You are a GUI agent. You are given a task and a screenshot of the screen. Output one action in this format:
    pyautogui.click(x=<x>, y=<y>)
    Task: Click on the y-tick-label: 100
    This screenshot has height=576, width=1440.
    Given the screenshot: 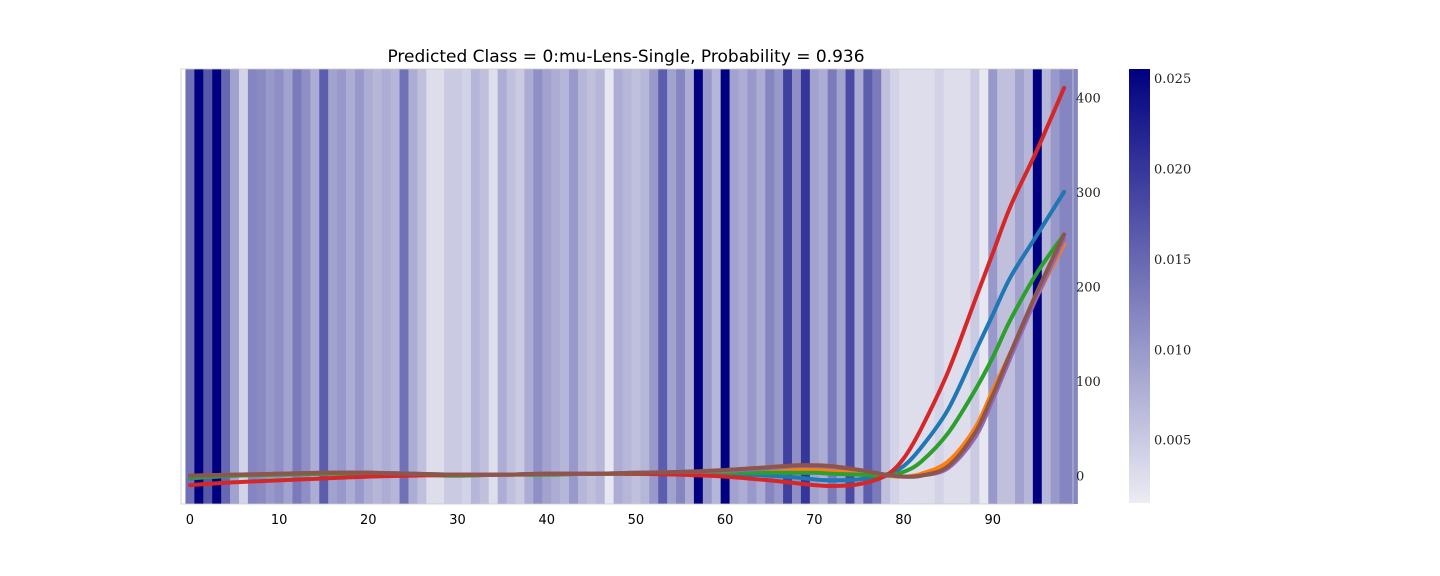 What is the action you would take?
    pyautogui.click(x=1088, y=382)
    